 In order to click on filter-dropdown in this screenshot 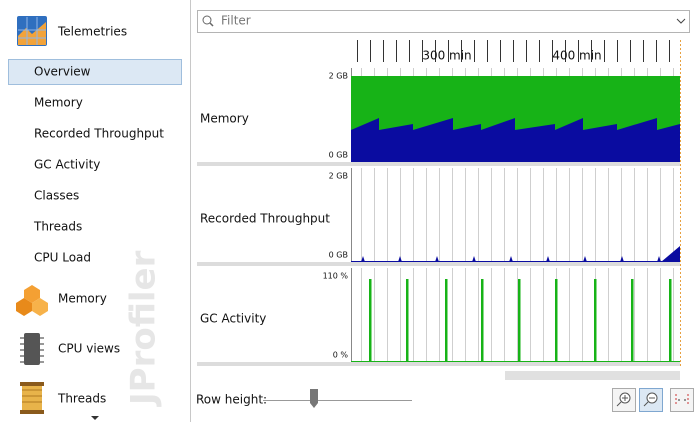, I will do `click(681, 21)`.